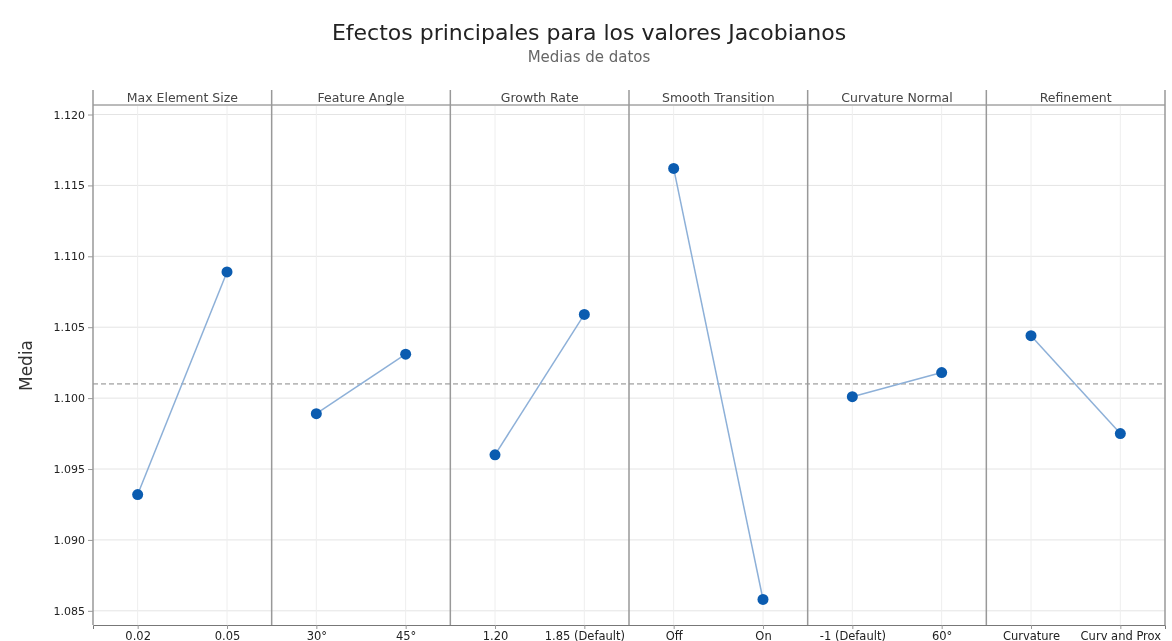 The height and width of the screenshot is (641, 1172). What do you see at coordinates (584, 635) in the screenshot?
I see `x-tick-label: 1.85 (Default)` at bounding box center [584, 635].